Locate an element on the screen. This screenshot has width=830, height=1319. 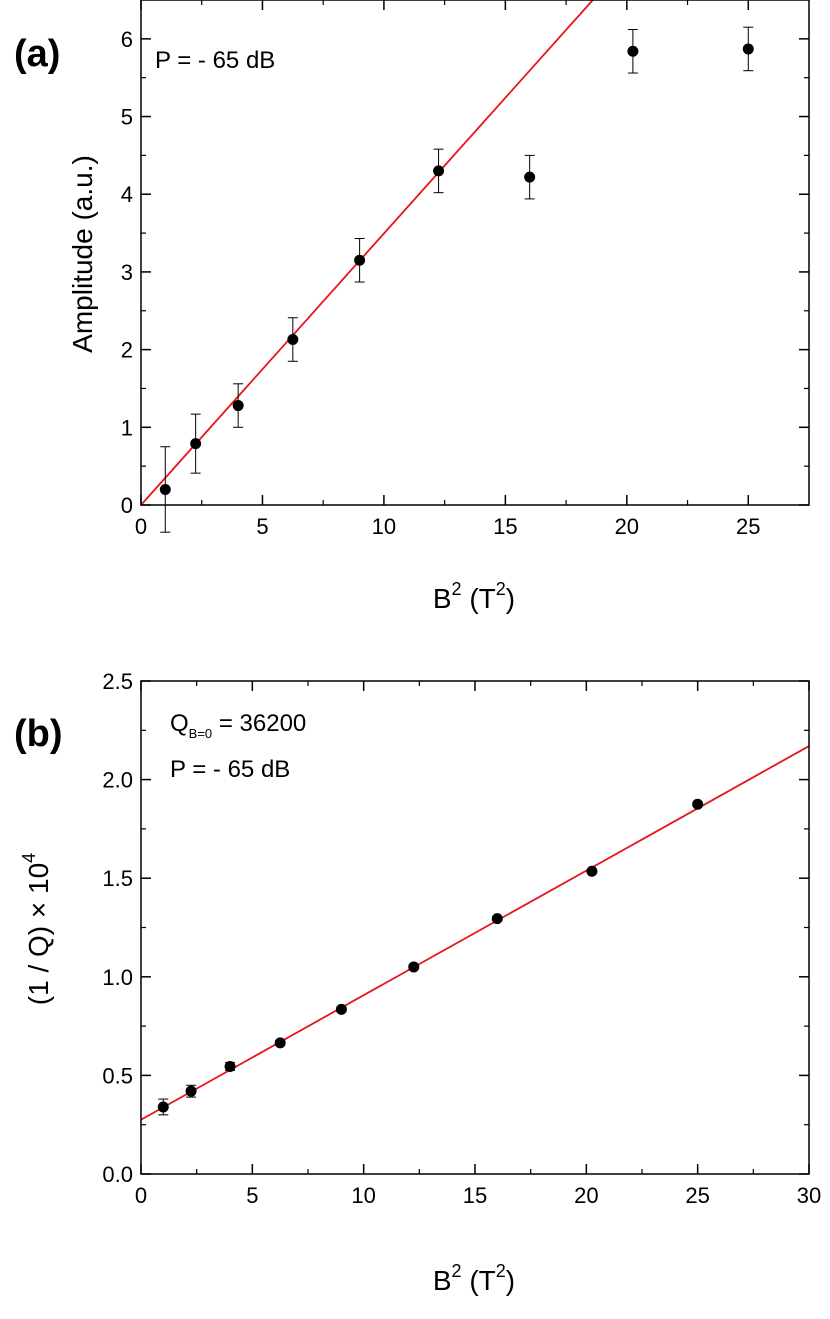
panel-a-x-tick-label: 10 is located at coordinates (384, 526).